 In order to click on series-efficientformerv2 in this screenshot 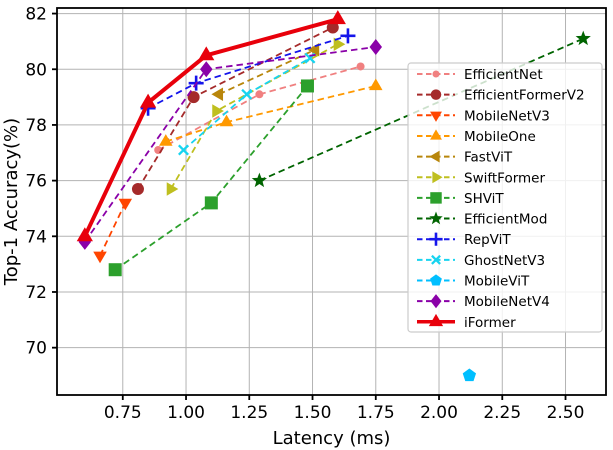, I will do `click(235, 108)`.